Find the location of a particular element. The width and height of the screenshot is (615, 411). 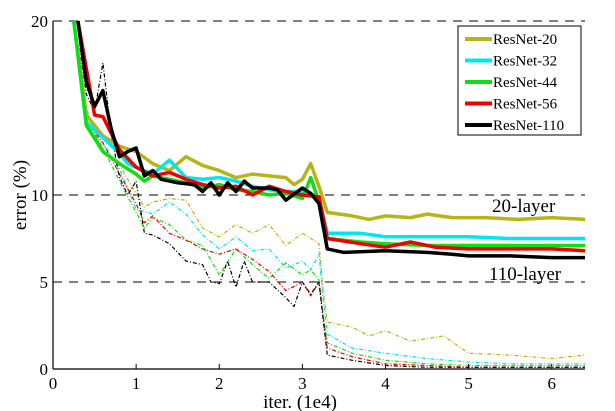

x-tick-label: 2 is located at coordinates (219, 383).